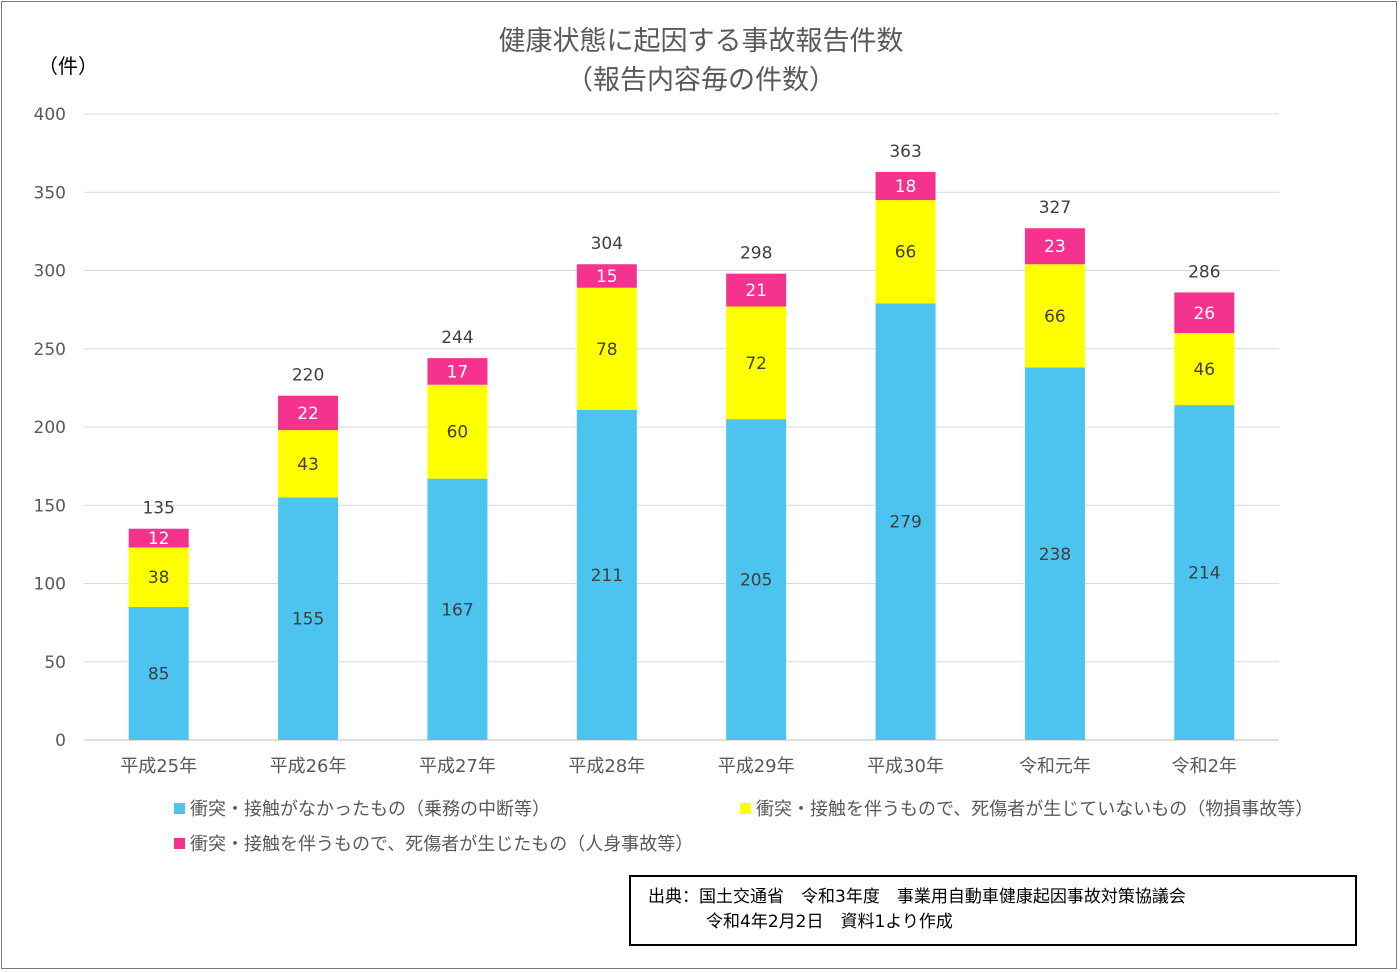 The image size is (1400, 972). I want to click on data-label: 38, so click(159, 578).